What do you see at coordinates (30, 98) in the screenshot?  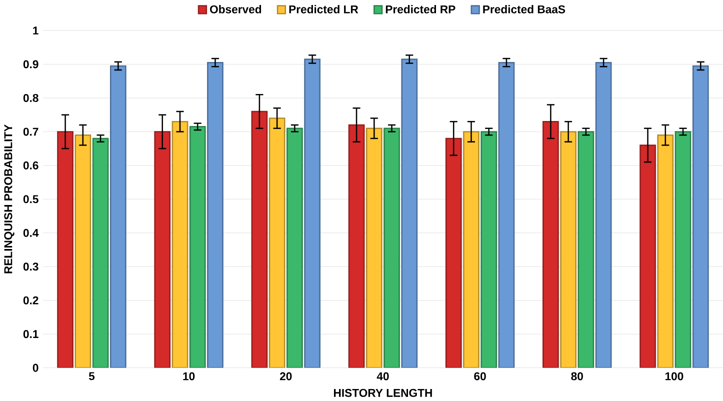 I see `y-tick-label: 0.8` at bounding box center [30, 98].